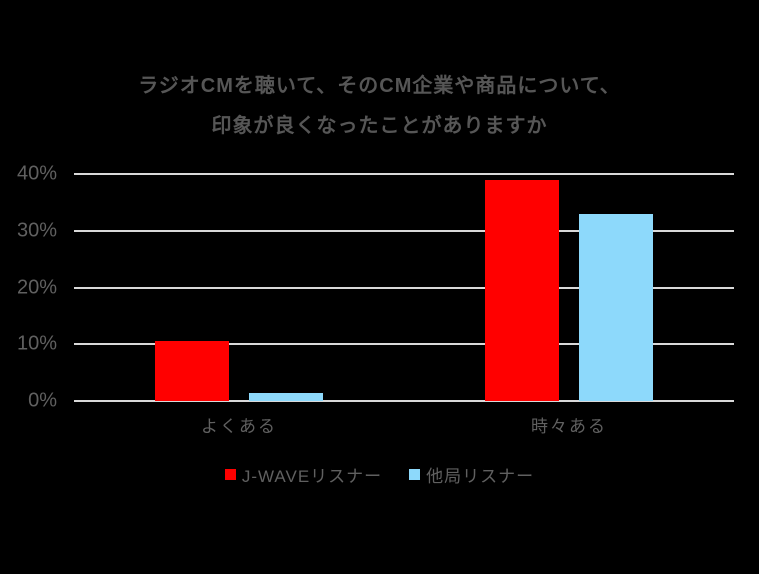 Image resolution: width=759 pixels, height=574 pixels. What do you see at coordinates (36, 230) in the screenshot?
I see `y-tick-label-30: 30%` at bounding box center [36, 230].